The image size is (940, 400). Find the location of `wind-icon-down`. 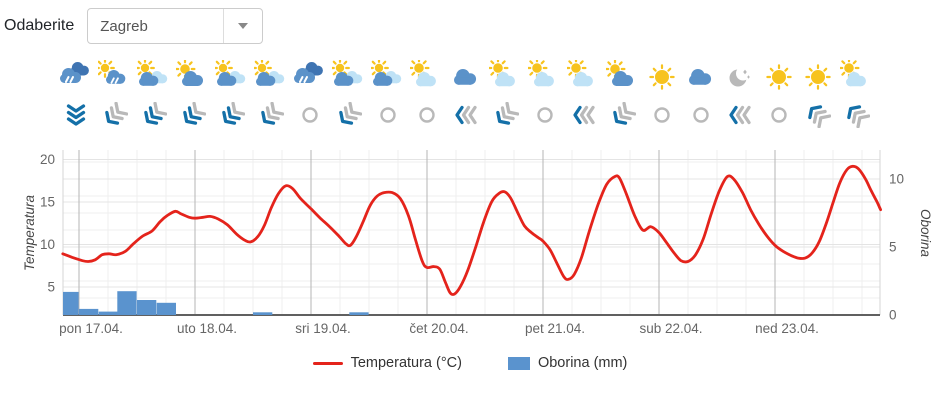

wind-icon-down is located at coordinates (75, 115).